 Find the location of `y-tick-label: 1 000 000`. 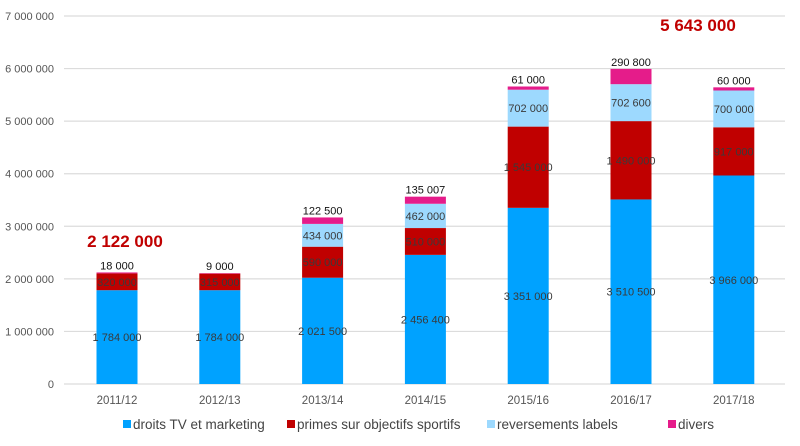

y-tick-label: 1 000 000 is located at coordinates (29, 332).